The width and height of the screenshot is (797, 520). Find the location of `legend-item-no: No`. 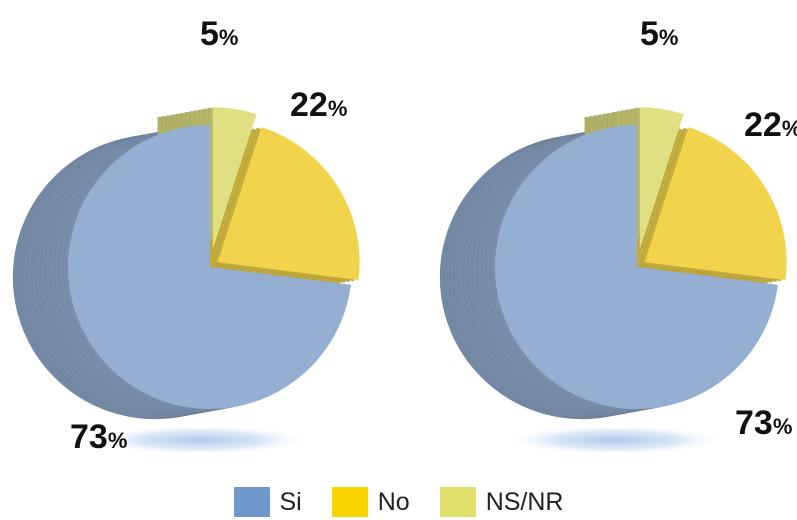

legend-item-no: No is located at coordinates (370, 502).